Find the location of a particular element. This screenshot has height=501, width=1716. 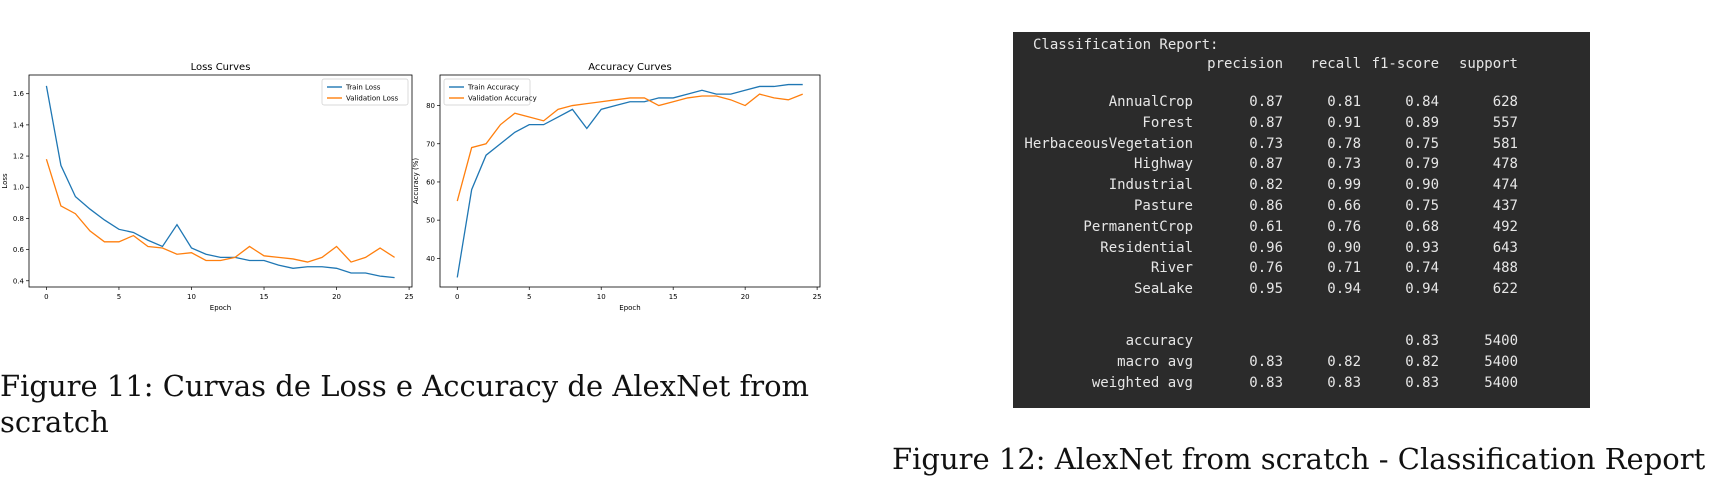

legend-label: Train Loss is located at coordinates (363, 88).